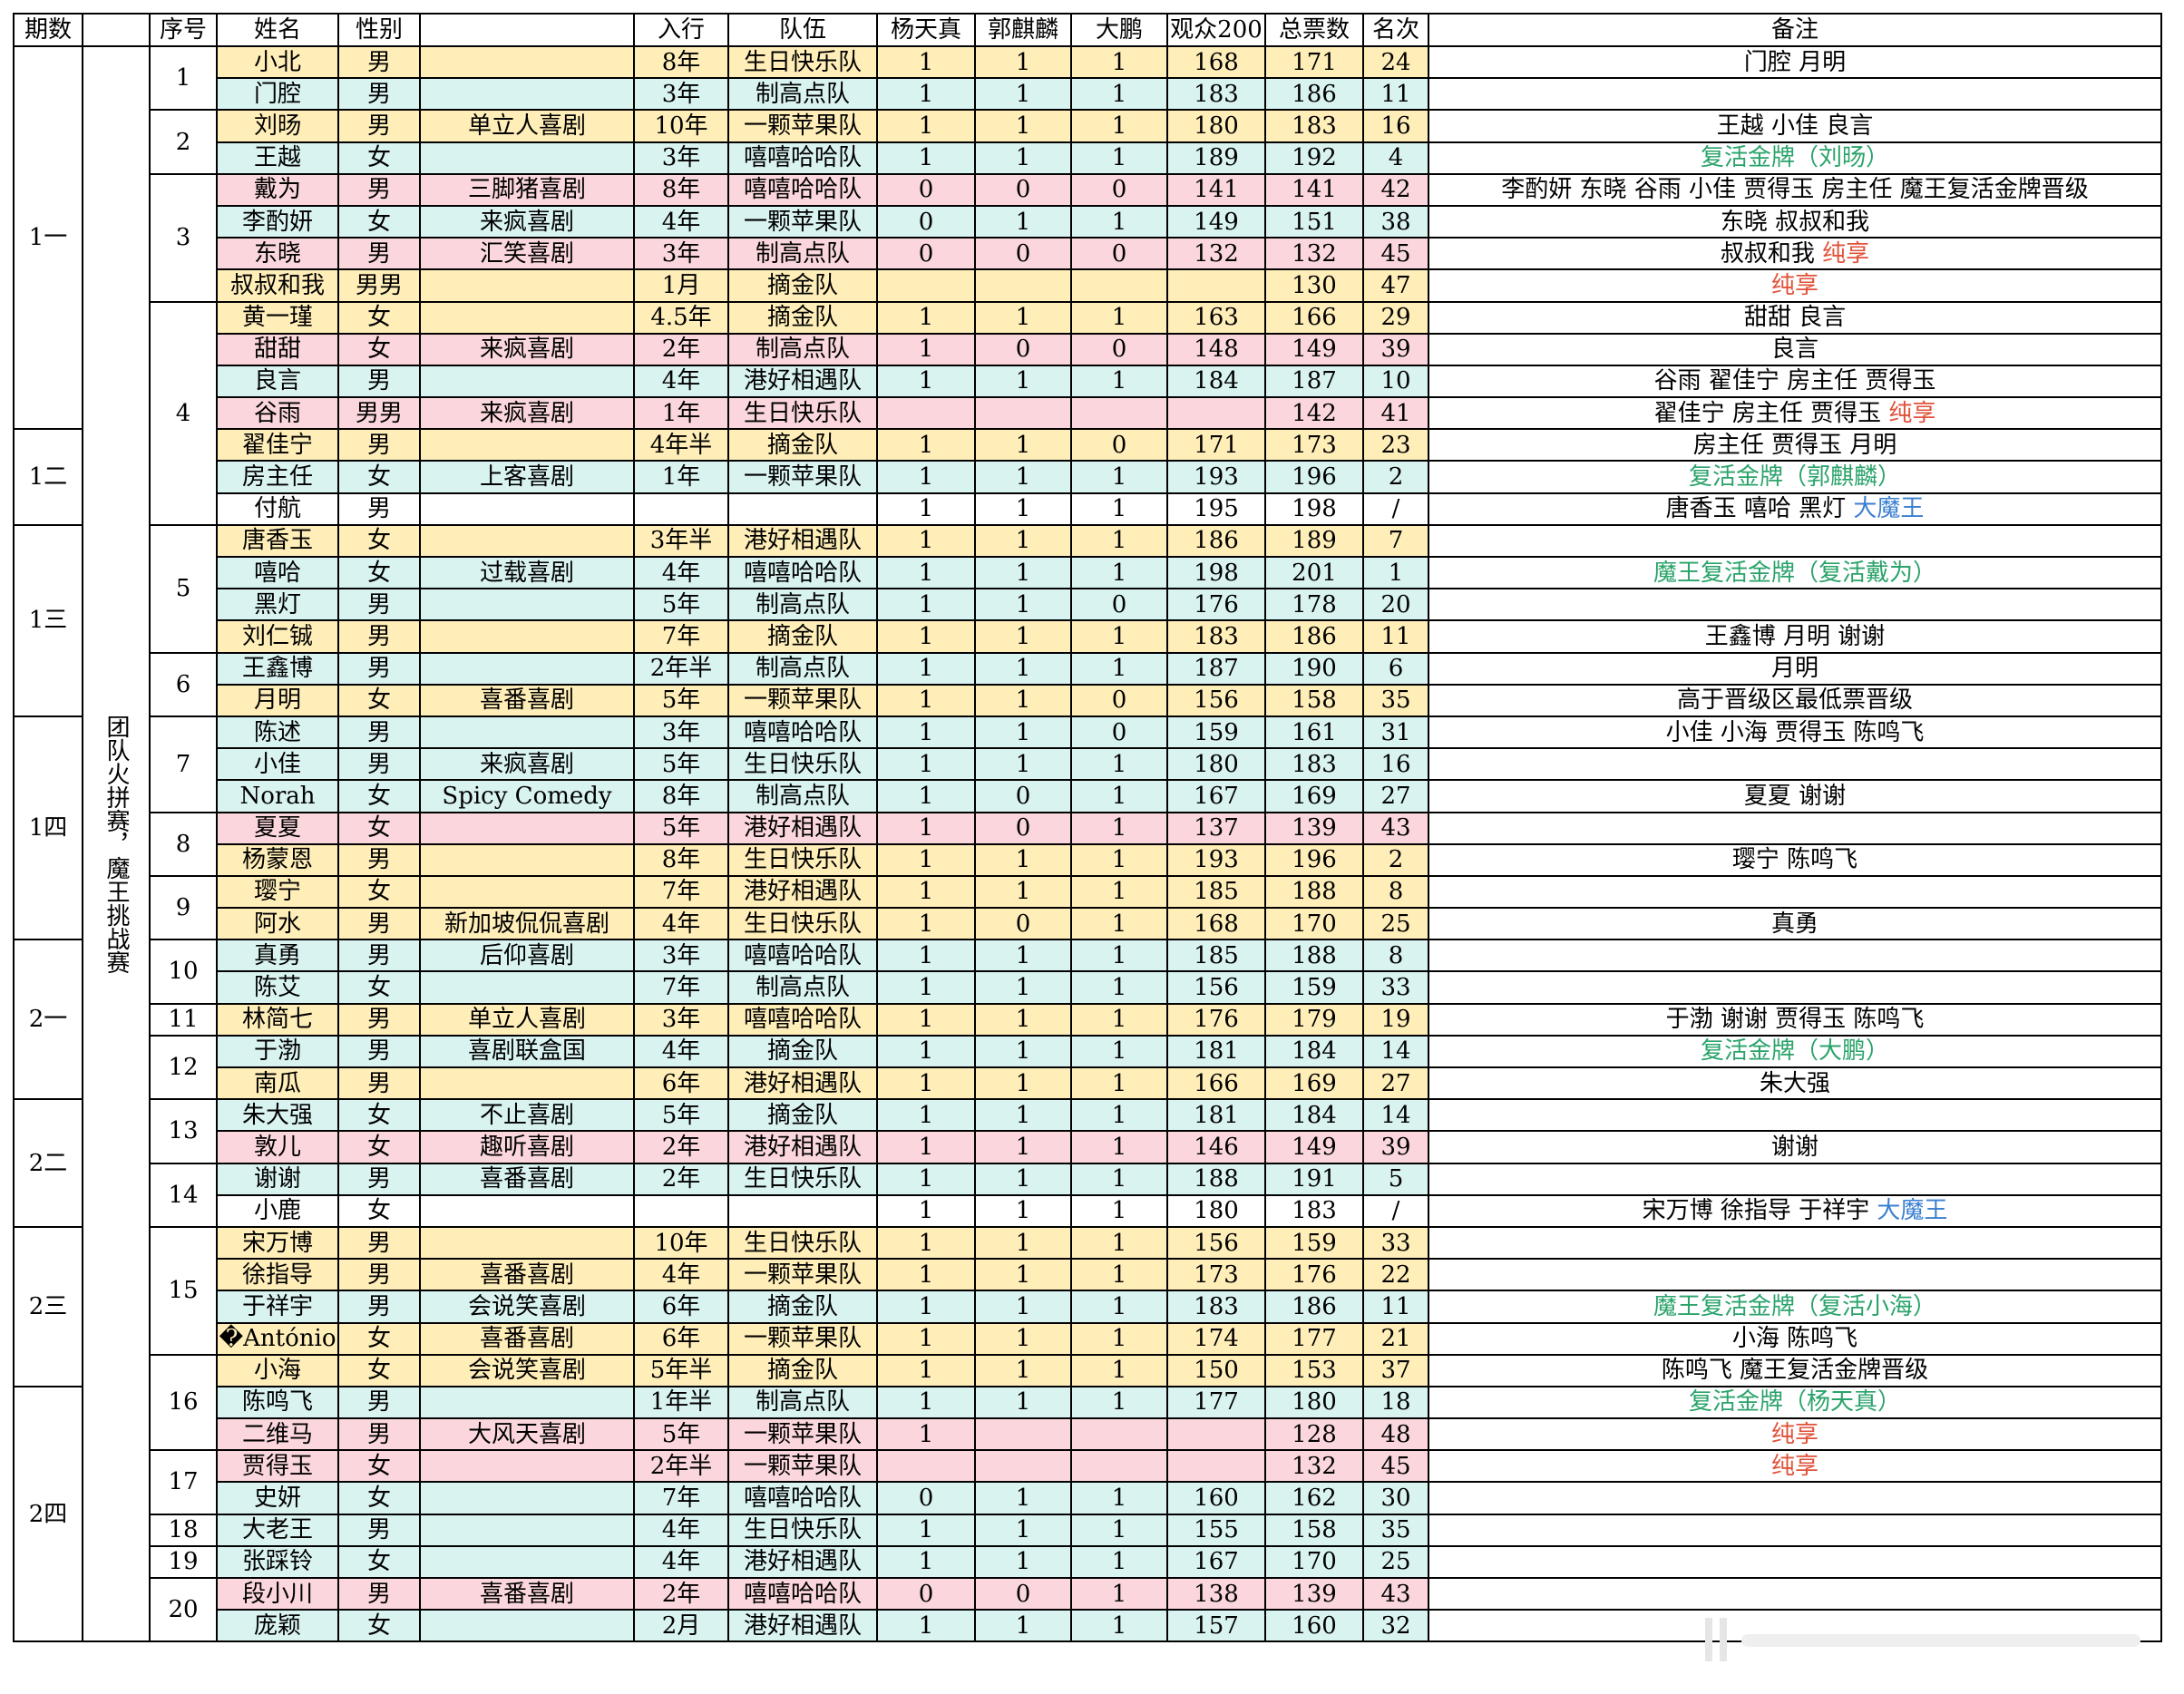 The width and height of the screenshot is (2184, 1694). What do you see at coordinates (1395, 189) in the screenshot?
I see `rank-cell: 42` at bounding box center [1395, 189].